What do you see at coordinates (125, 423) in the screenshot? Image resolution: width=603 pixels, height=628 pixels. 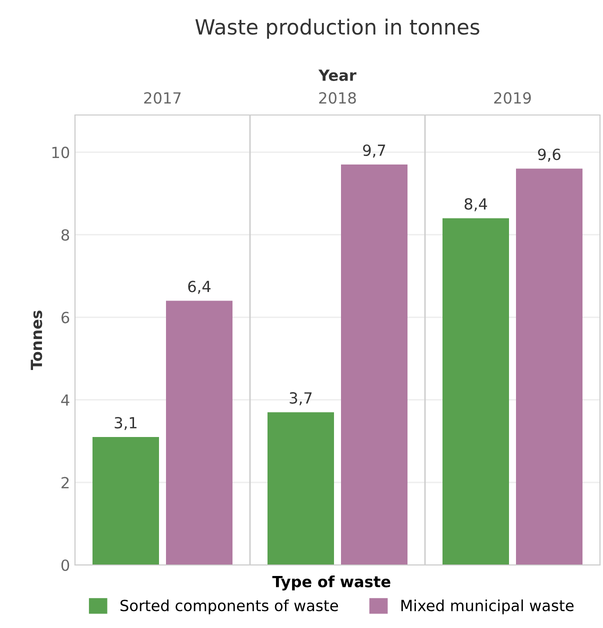 I see `data-label: 3,1` at bounding box center [125, 423].